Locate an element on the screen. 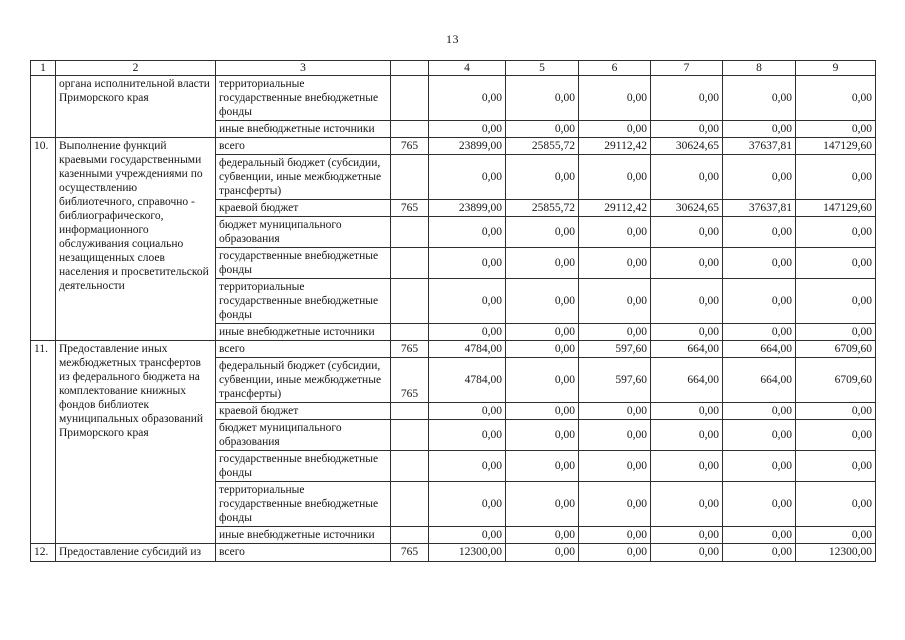 This screenshot has height=640, width=905. amount-cell: 37637,81 is located at coordinates (759, 208).